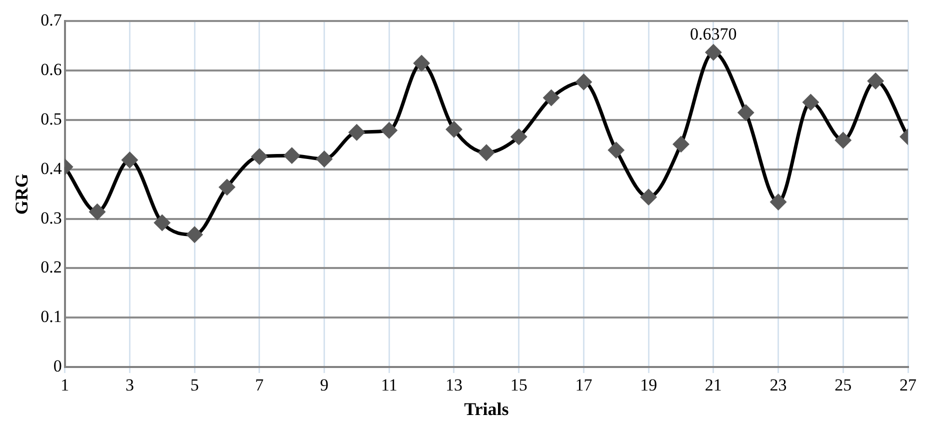 This screenshot has height=429, width=930. What do you see at coordinates (778, 385) in the screenshot?
I see `x-tick-label: 23` at bounding box center [778, 385].